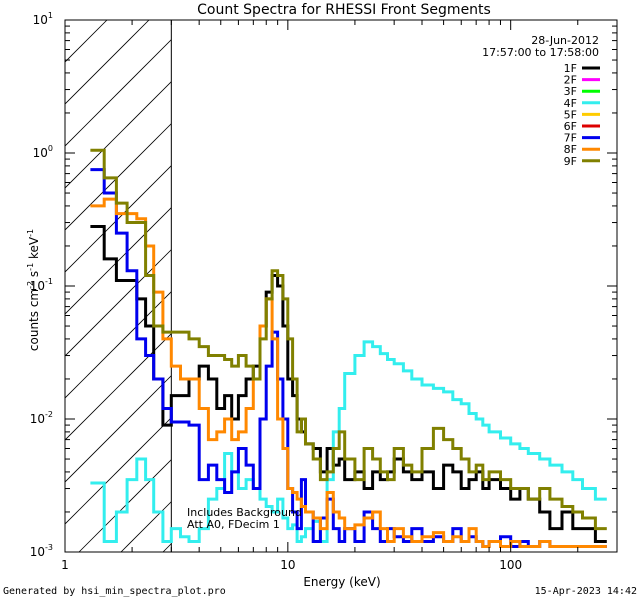 The width and height of the screenshot is (640, 600). Describe the element at coordinates (570, 114) in the screenshot. I see `legend-label: 5F` at that location.